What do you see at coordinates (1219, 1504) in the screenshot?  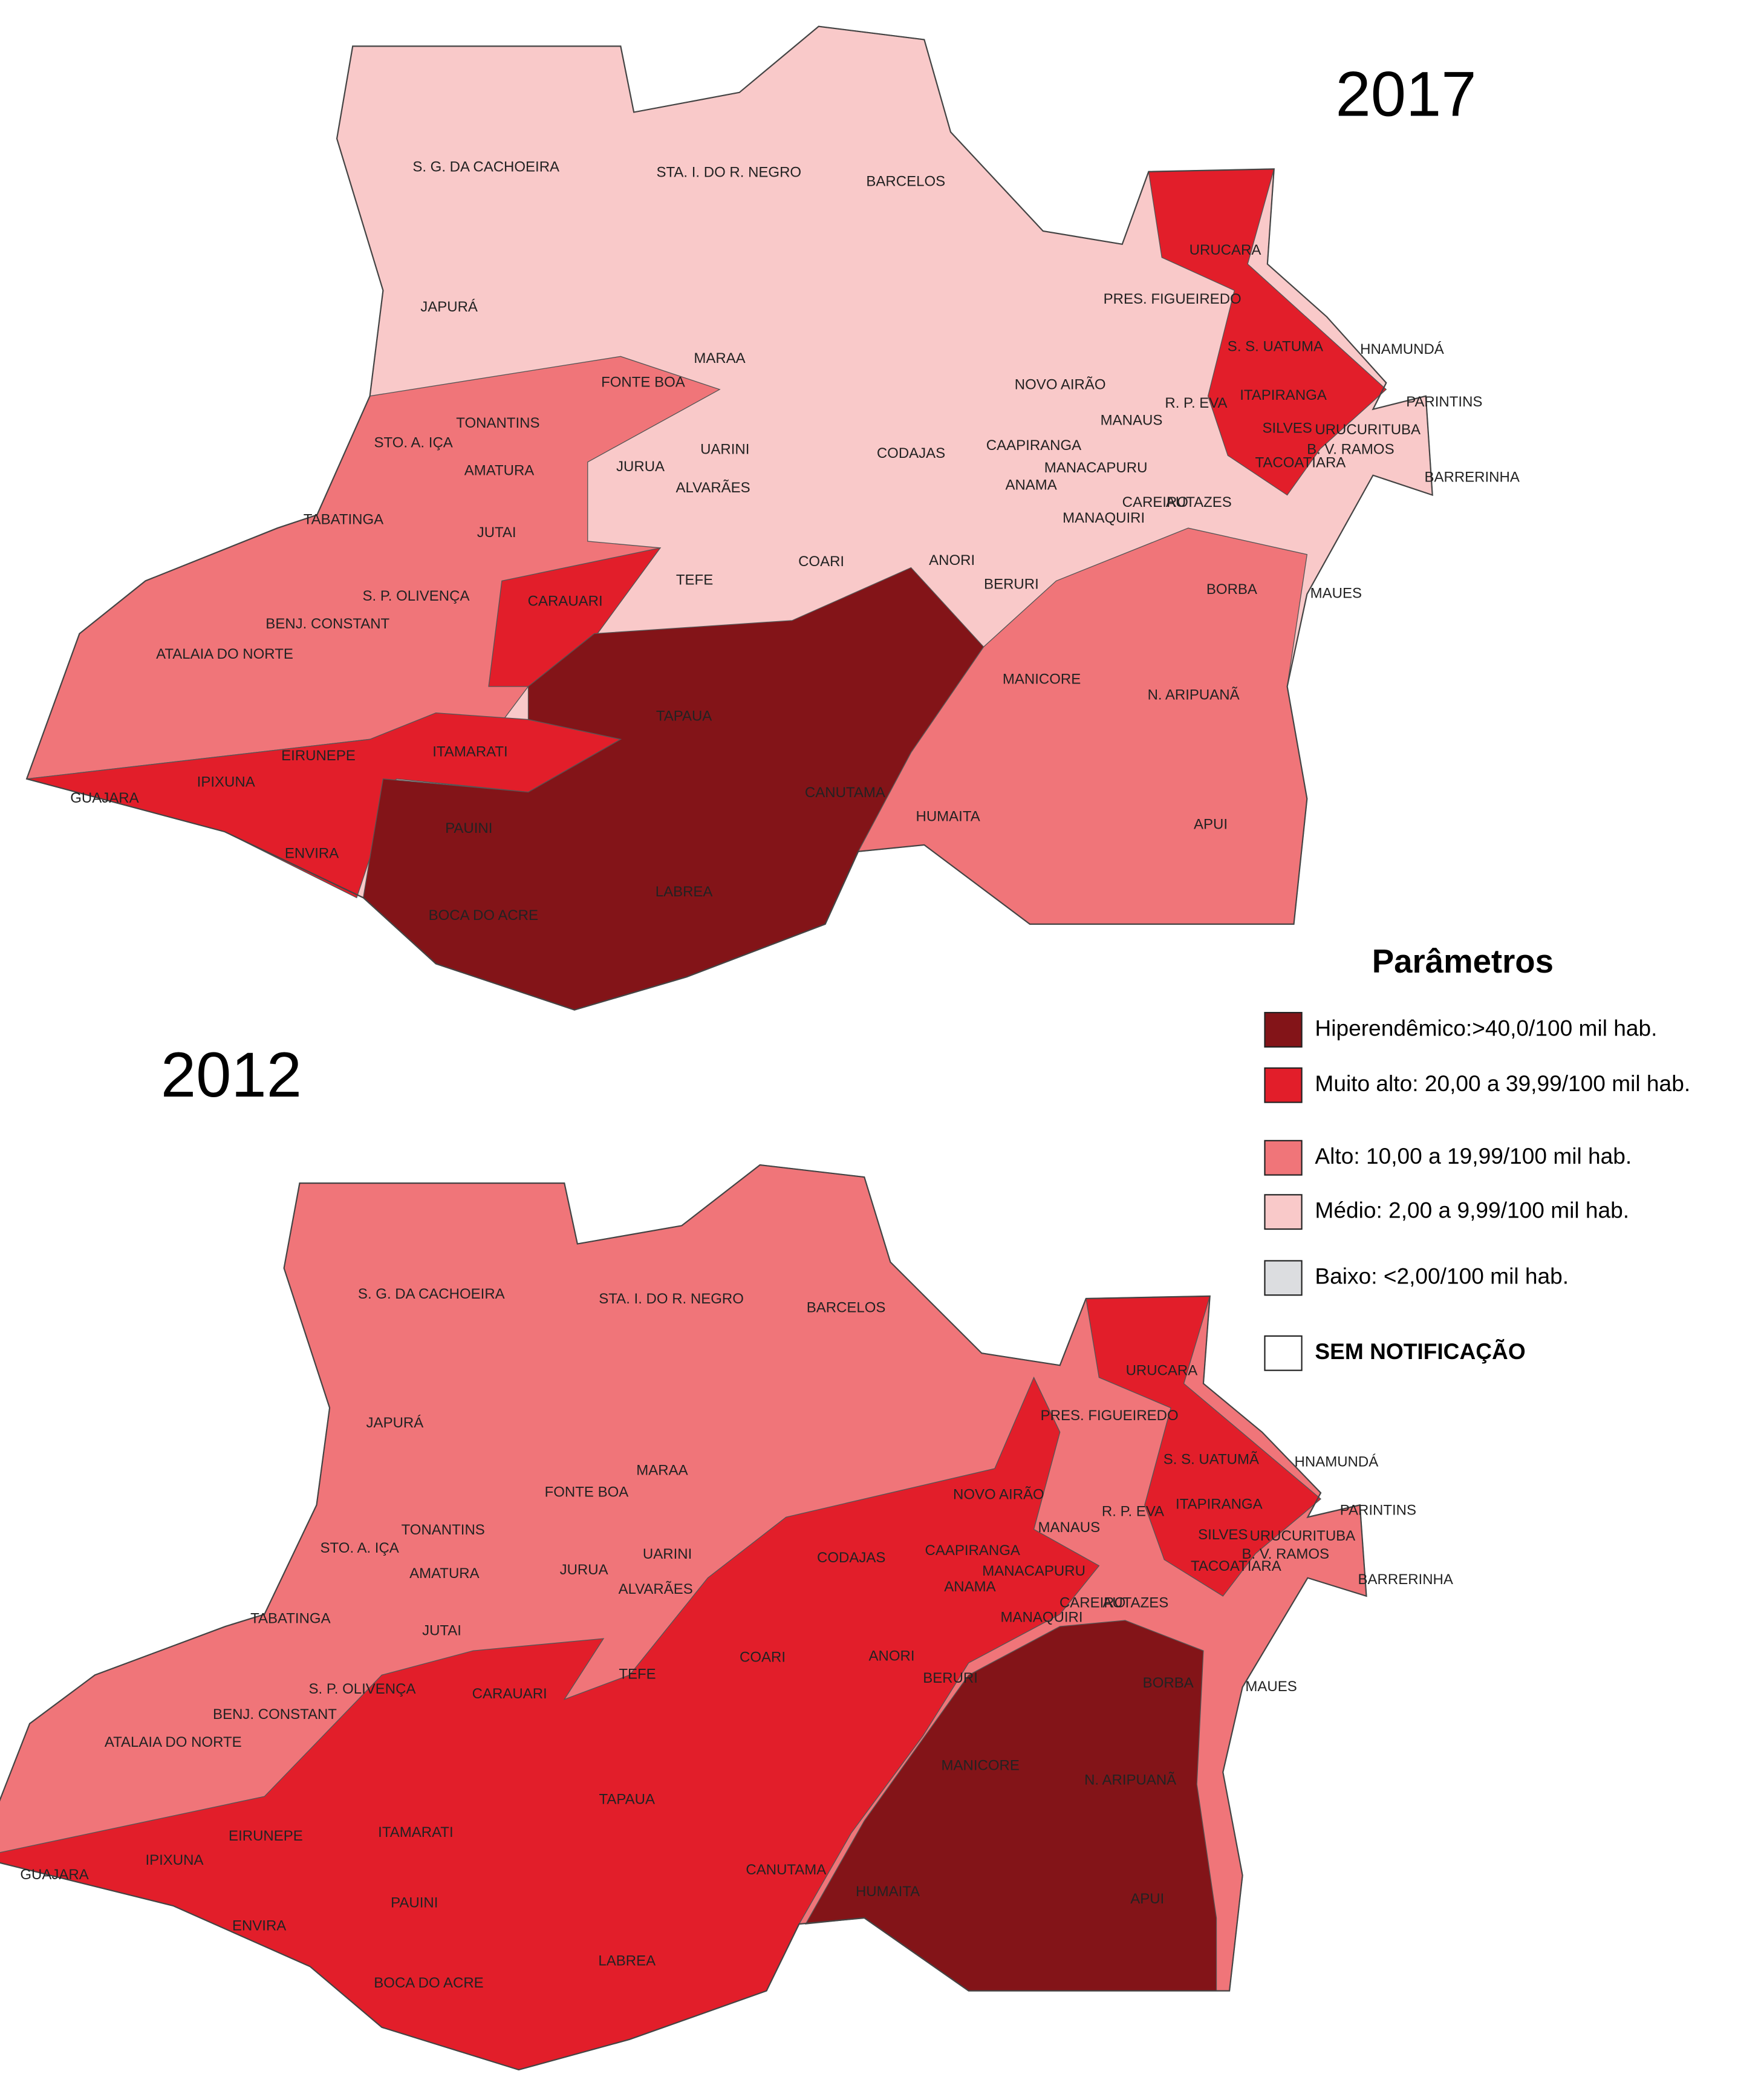 I see `municipality-label: ITAPIRANGA` at bounding box center [1219, 1504].